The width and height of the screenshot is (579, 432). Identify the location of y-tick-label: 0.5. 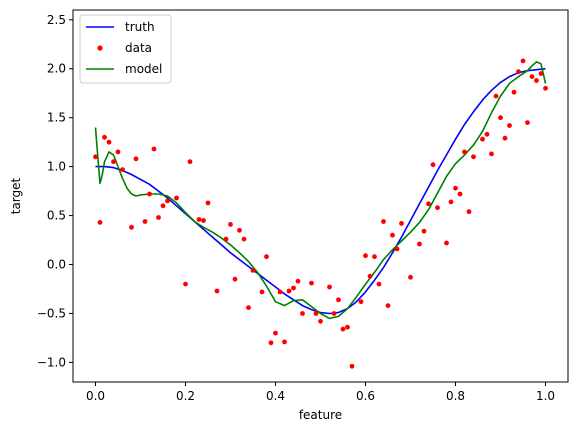
(56, 216).